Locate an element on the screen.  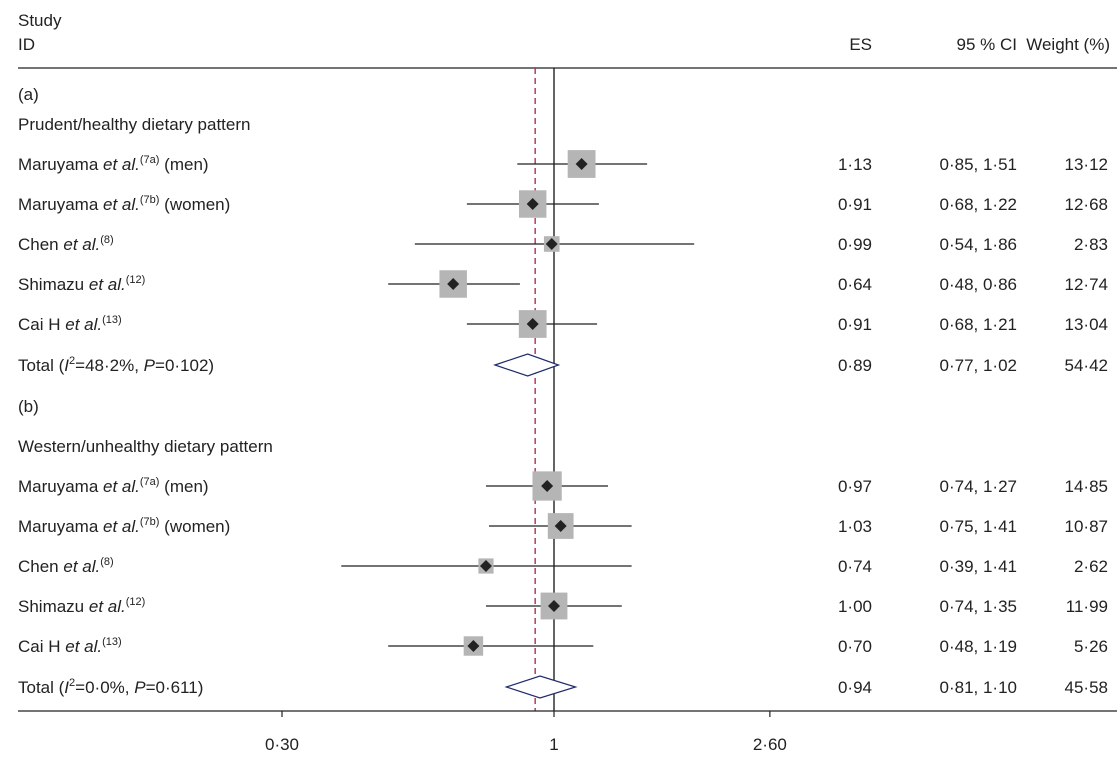
header-weight: Weight (%) is located at coordinates (1068, 44).